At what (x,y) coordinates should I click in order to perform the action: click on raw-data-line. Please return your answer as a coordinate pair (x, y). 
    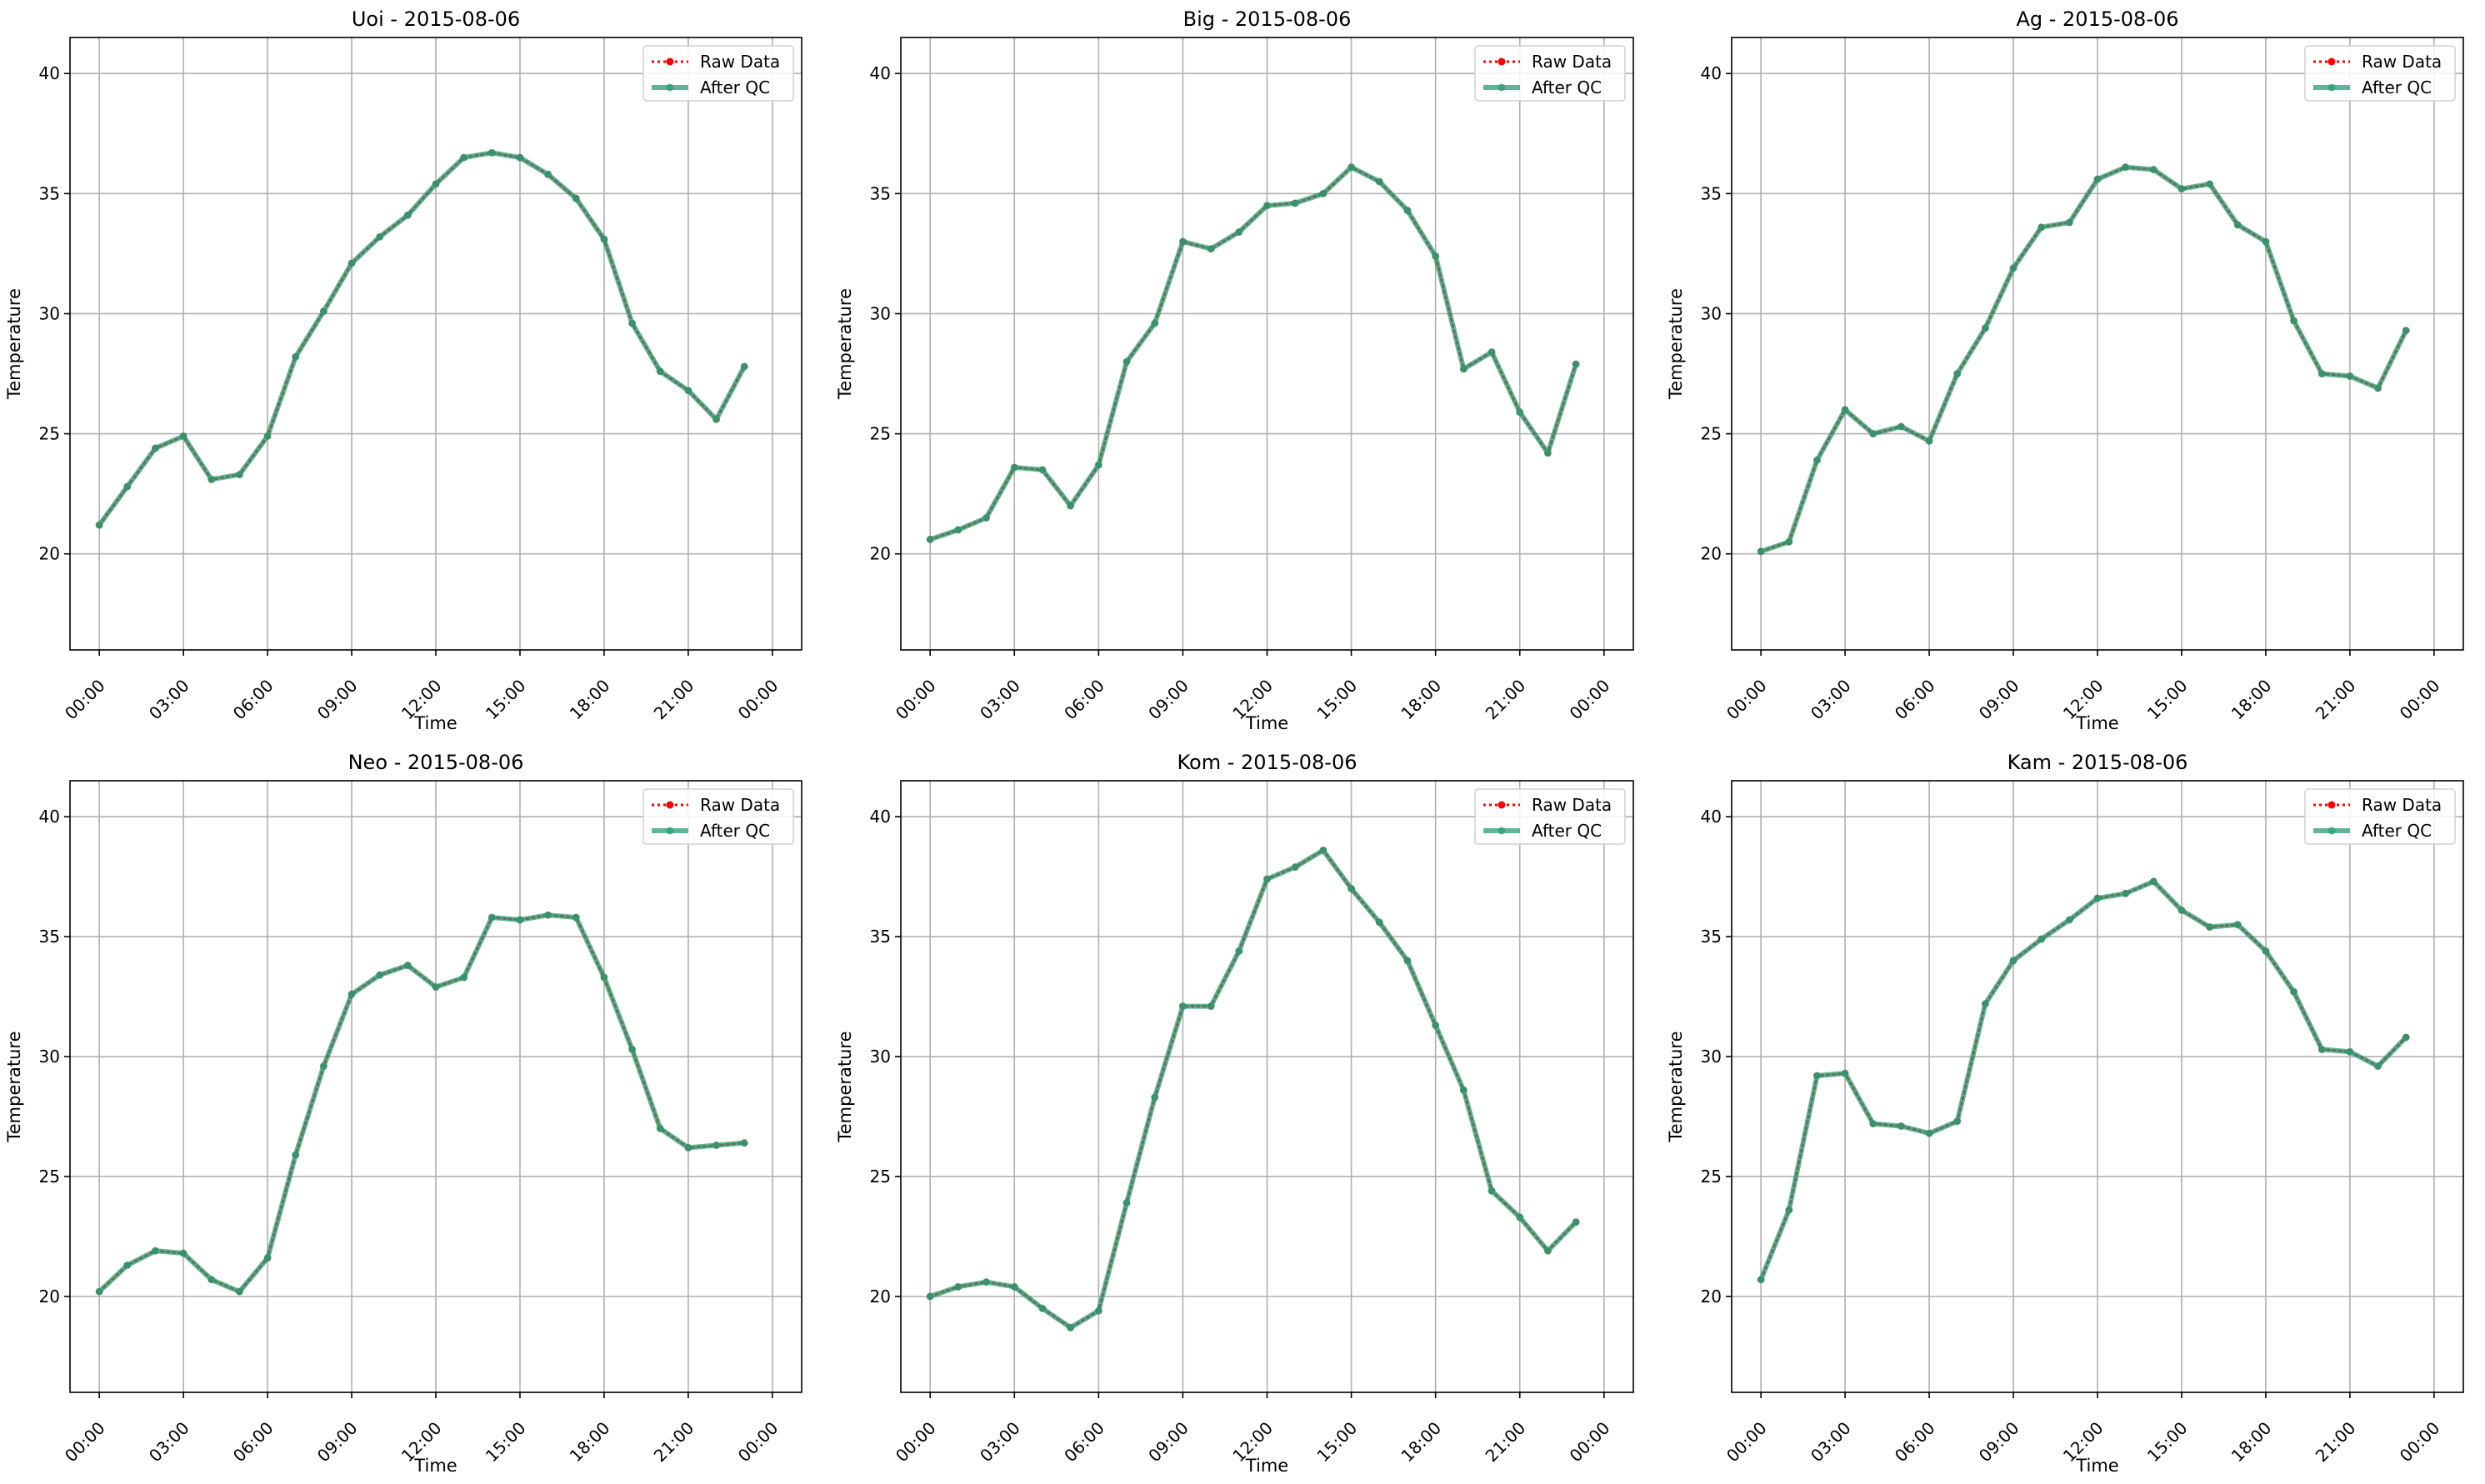
    Looking at the image, I should click on (422, 1103).